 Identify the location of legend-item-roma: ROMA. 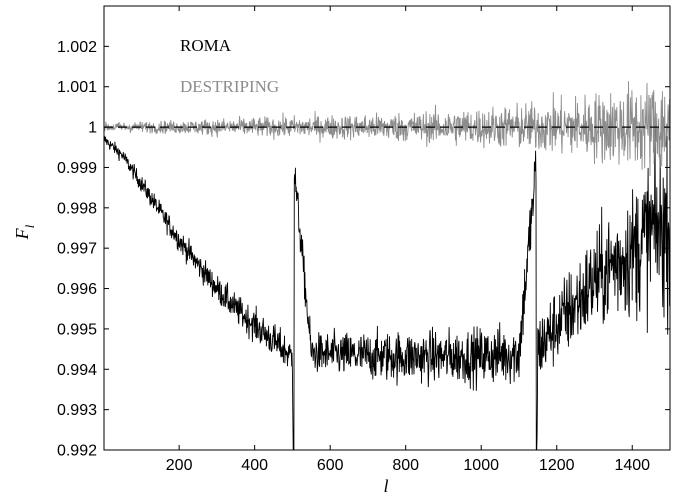
(206, 45).